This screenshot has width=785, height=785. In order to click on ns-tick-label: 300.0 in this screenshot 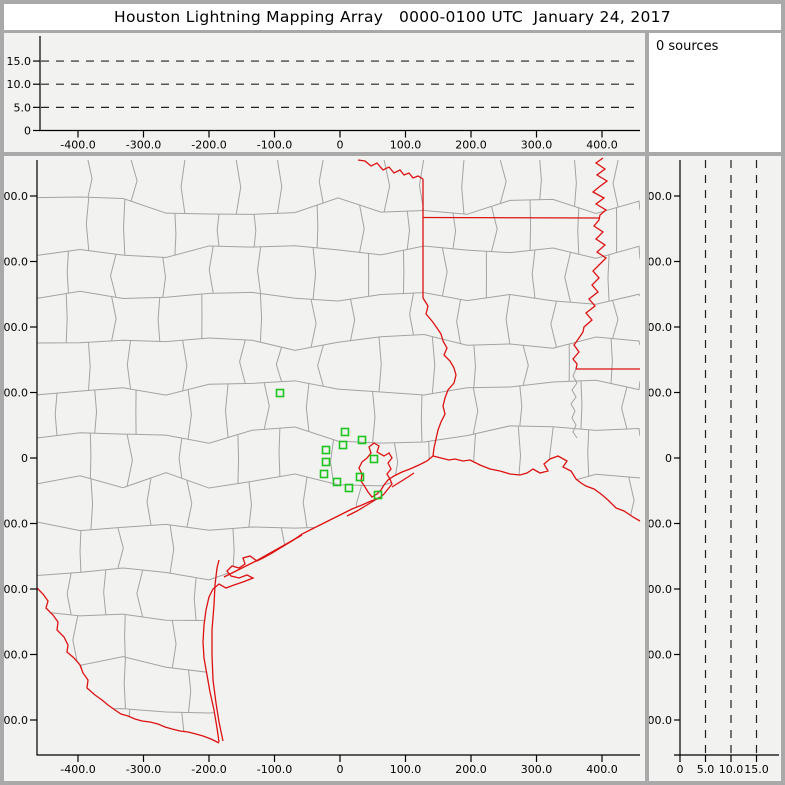, I will do `click(16, 262)`.